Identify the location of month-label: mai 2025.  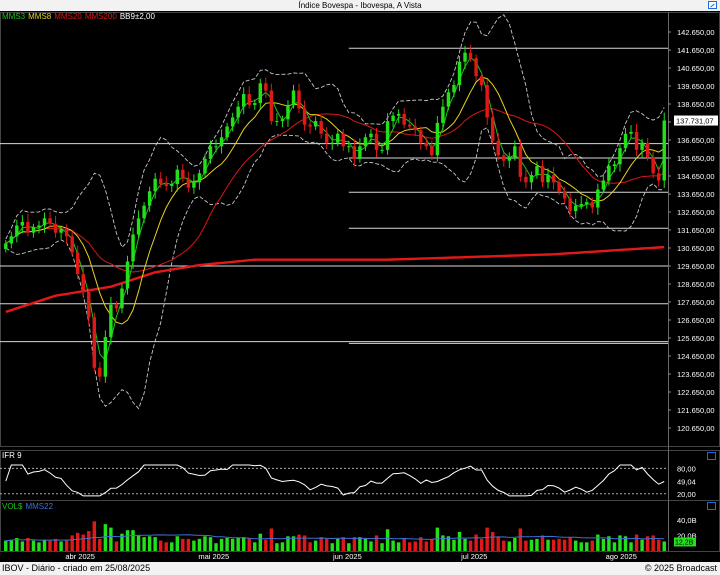
(213, 556).